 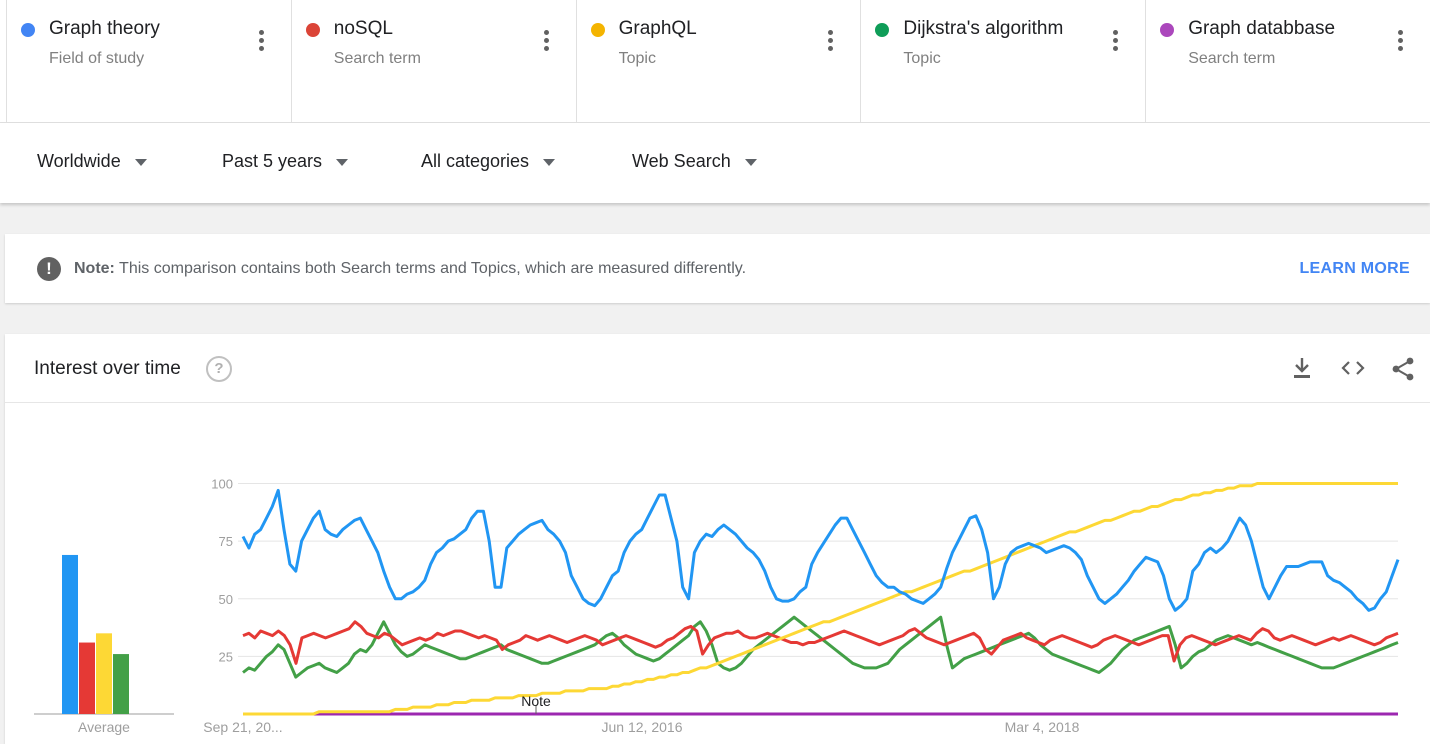 What do you see at coordinates (1354, 268) in the screenshot?
I see `learn-more-link: LEARN MORE` at bounding box center [1354, 268].